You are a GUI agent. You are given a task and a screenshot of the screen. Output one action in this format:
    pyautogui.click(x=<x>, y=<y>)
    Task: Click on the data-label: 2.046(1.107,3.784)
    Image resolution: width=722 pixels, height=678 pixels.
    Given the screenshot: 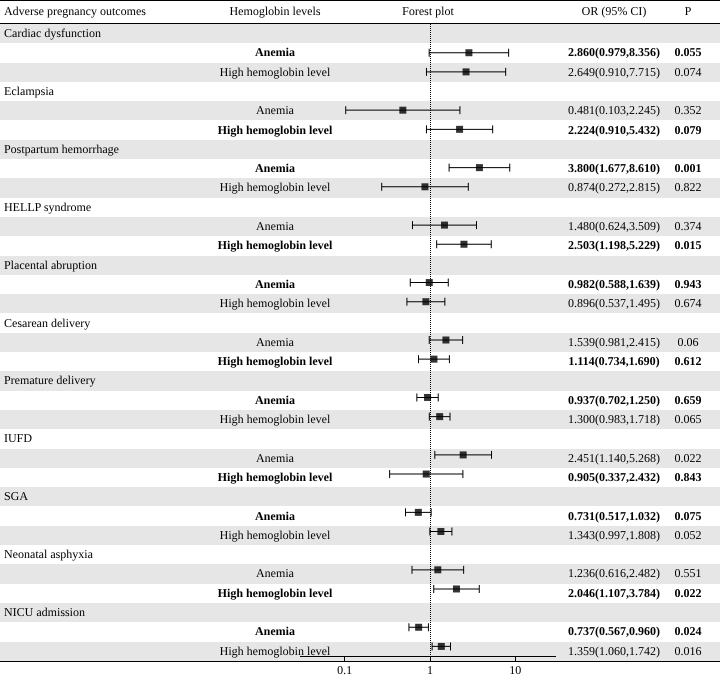 What is the action you would take?
    pyautogui.click(x=614, y=593)
    